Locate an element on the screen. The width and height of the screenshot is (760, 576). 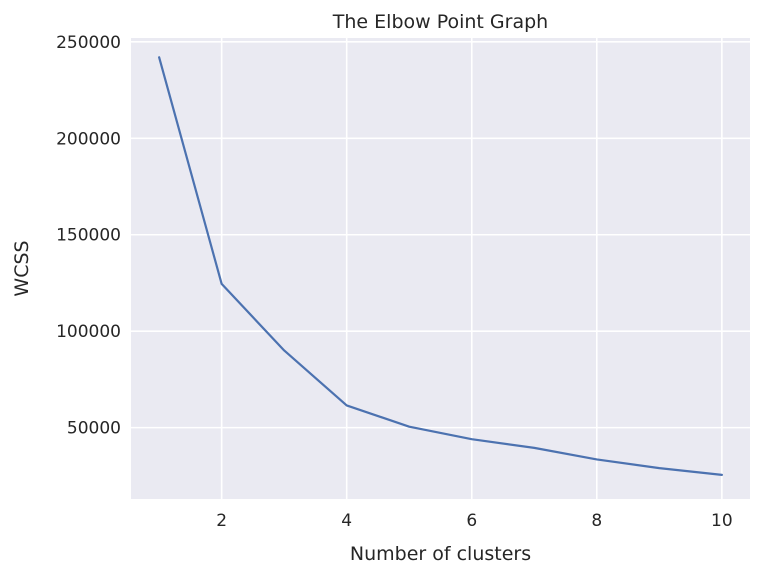
x-tick-label-10: 10 is located at coordinates (722, 521).